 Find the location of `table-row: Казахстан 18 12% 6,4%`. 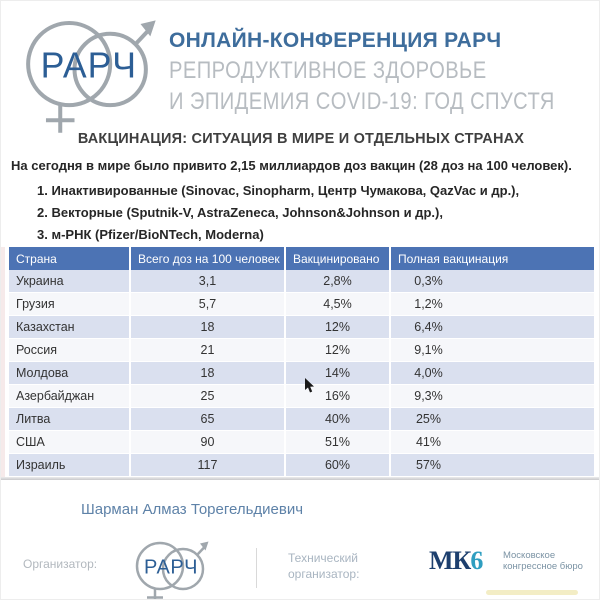

table-row: Казахстан 18 12% 6,4% is located at coordinates (301, 327).